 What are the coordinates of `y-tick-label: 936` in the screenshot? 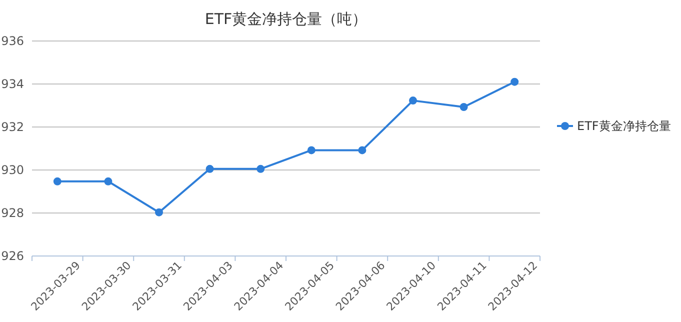 It's located at (12, 41).